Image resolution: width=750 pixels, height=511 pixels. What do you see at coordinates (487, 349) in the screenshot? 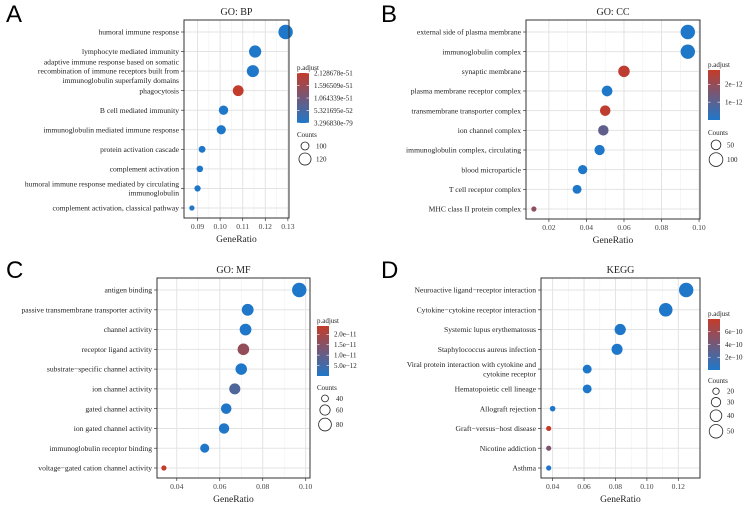
I see `y-tick-label-line: Staphylococcus aureus infection` at bounding box center [487, 349].